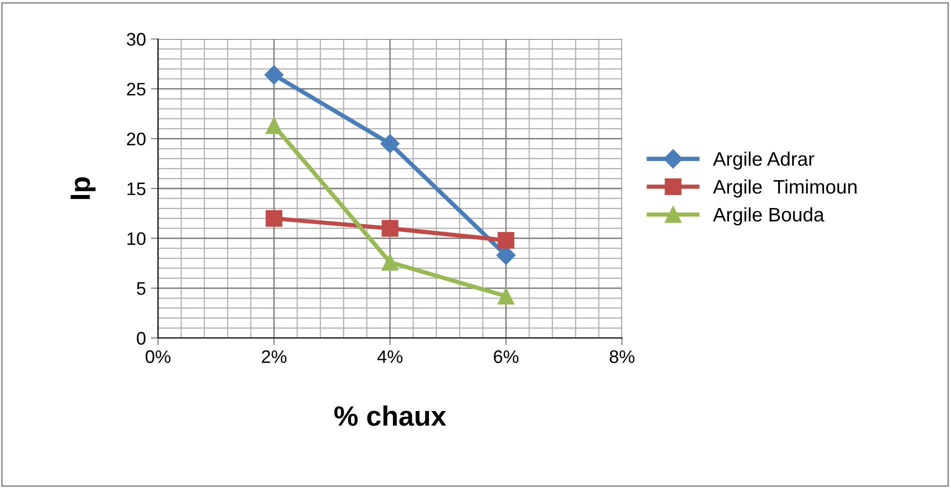 Image resolution: width=951 pixels, height=488 pixels. I want to click on legend-label: Argile Adrar, so click(763, 161).